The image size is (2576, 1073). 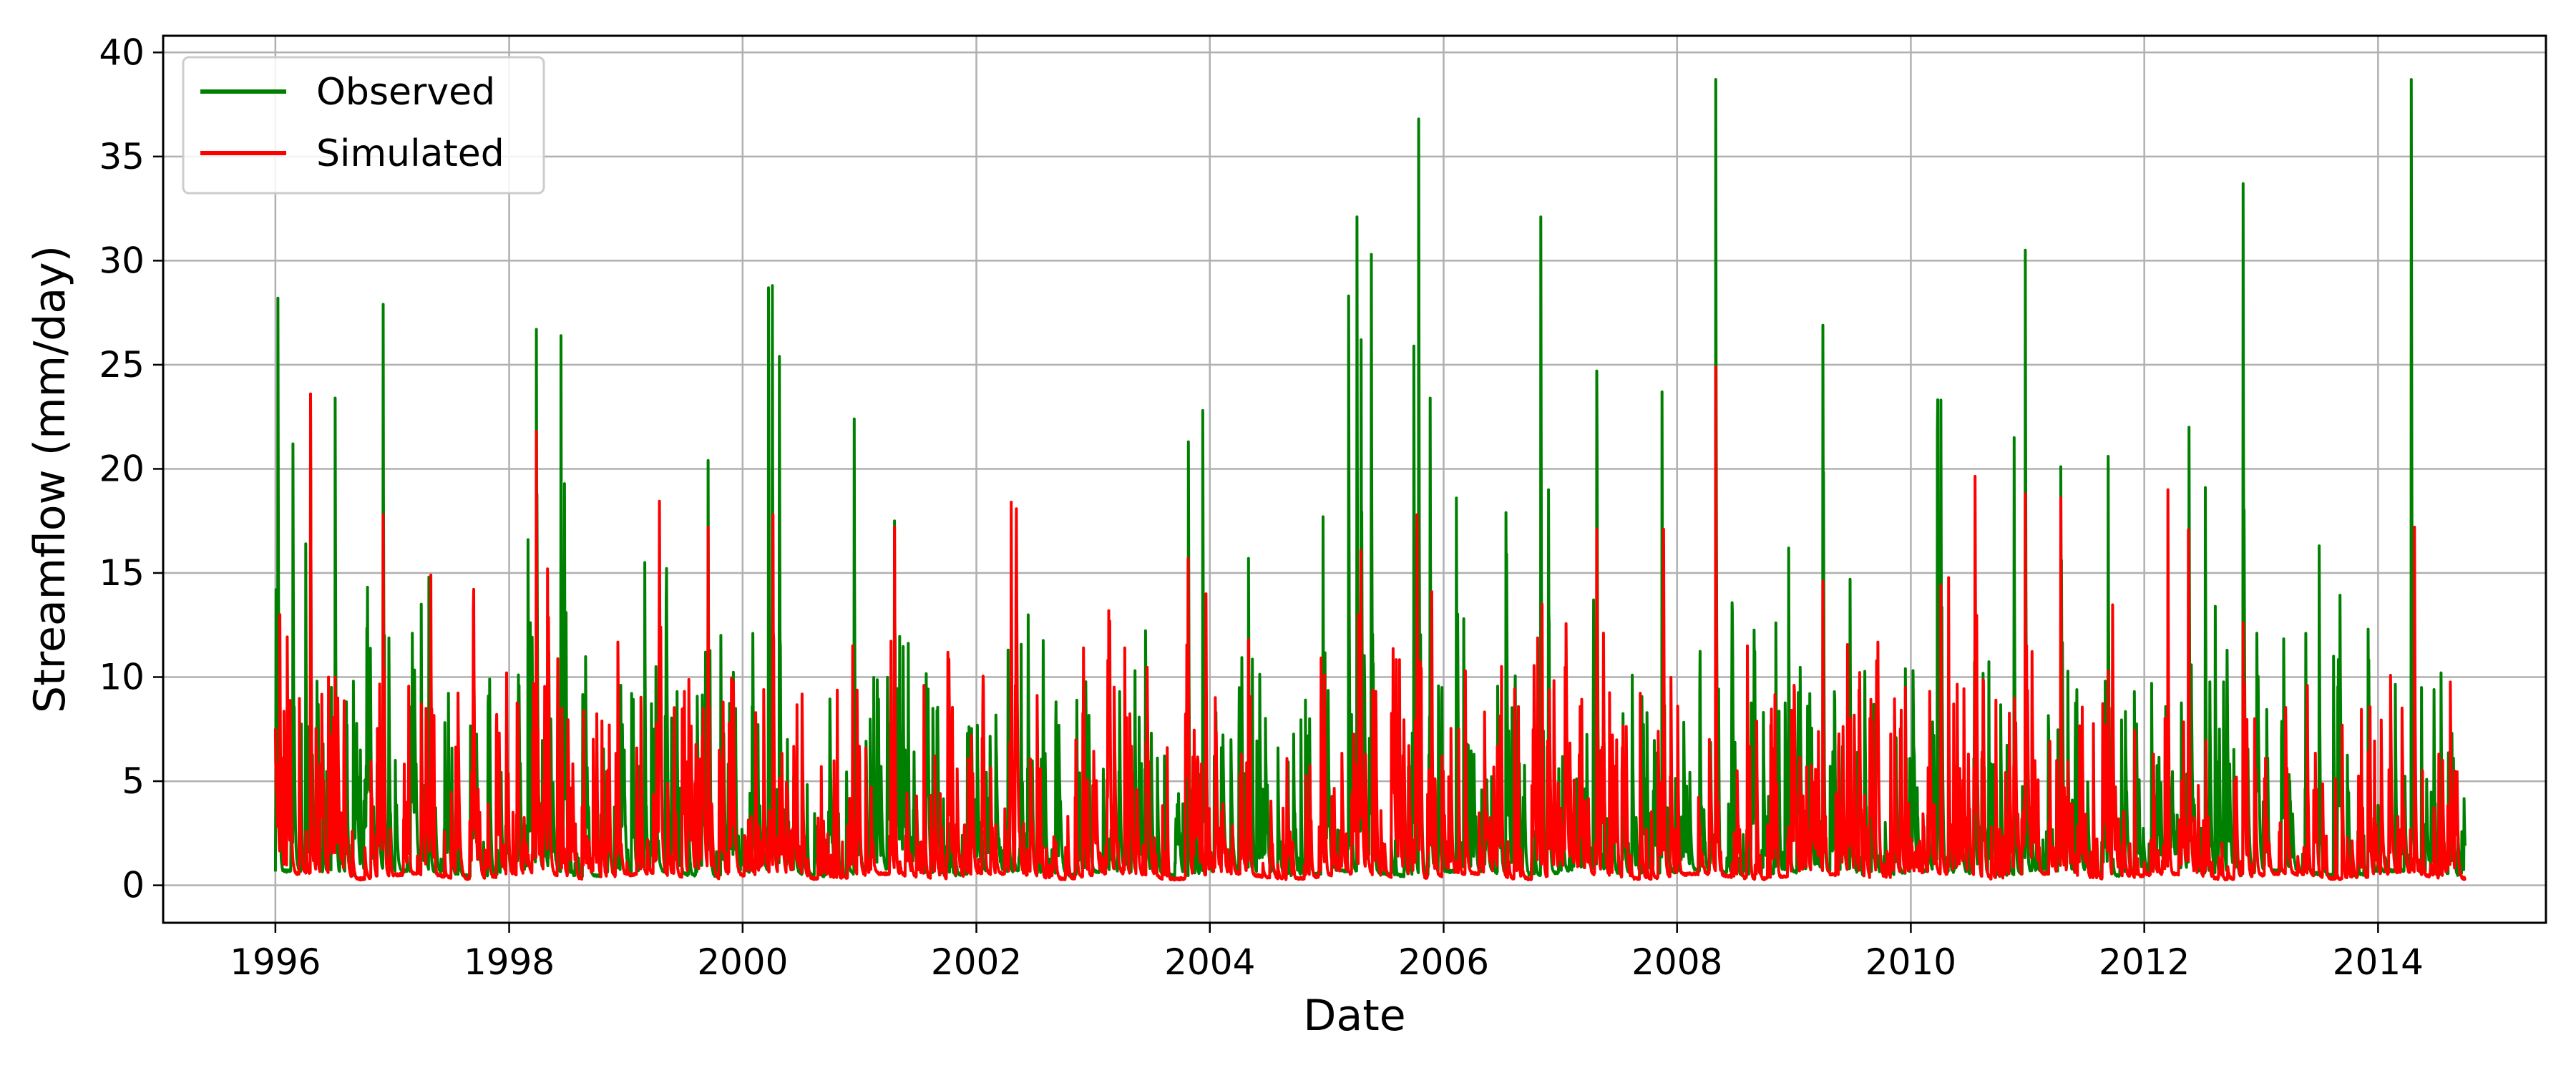 What do you see at coordinates (1327, 953) in the screenshot?
I see `x-axis: 1996 1998 2000 2002 2004 2006 2008 2010 2012 2014` at bounding box center [1327, 953].